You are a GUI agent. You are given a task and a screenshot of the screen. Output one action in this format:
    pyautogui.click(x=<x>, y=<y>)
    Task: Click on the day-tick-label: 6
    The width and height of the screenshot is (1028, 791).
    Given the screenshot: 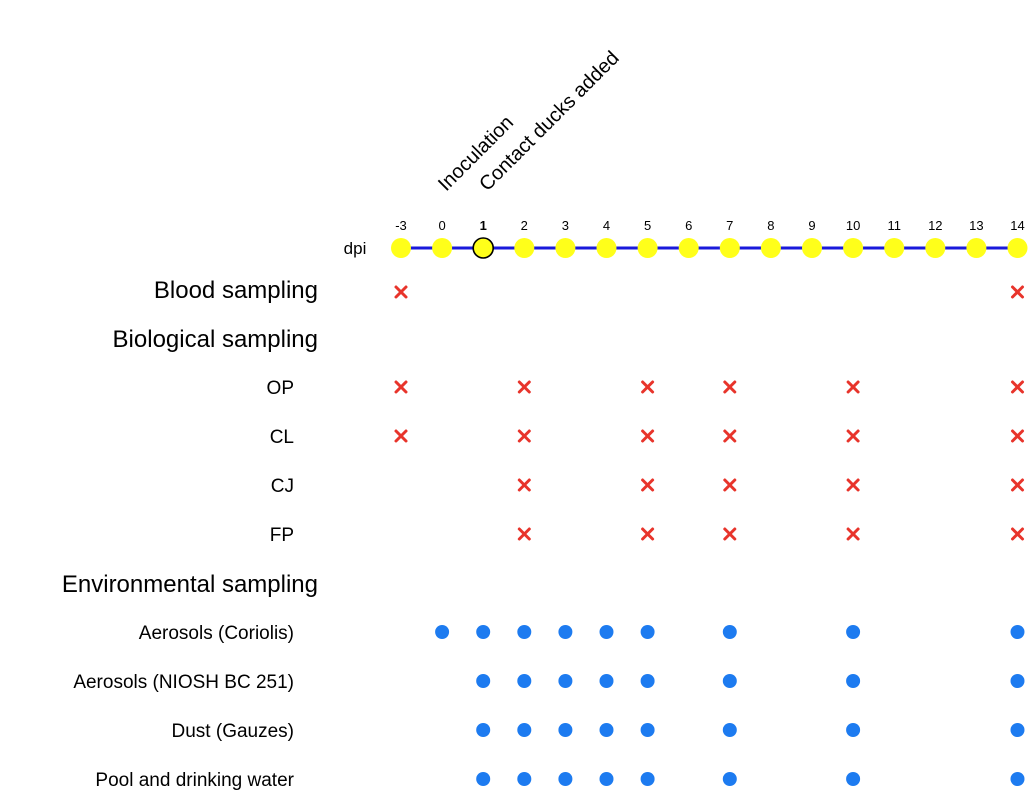 What is the action you would take?
    pyautogui.click(x=688, y=225)
    